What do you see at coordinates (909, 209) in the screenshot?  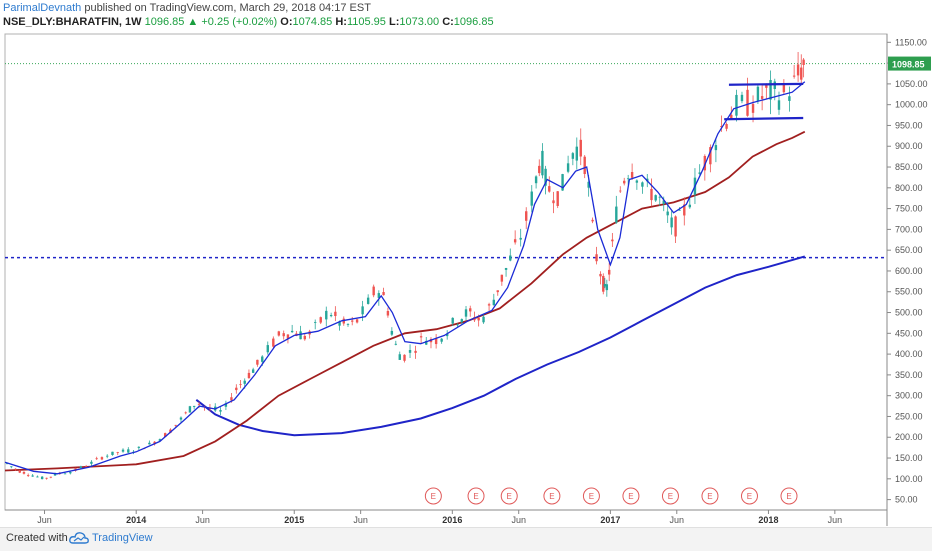 I see `price-tick-label: 750.00` at bounding box center [909, 209].